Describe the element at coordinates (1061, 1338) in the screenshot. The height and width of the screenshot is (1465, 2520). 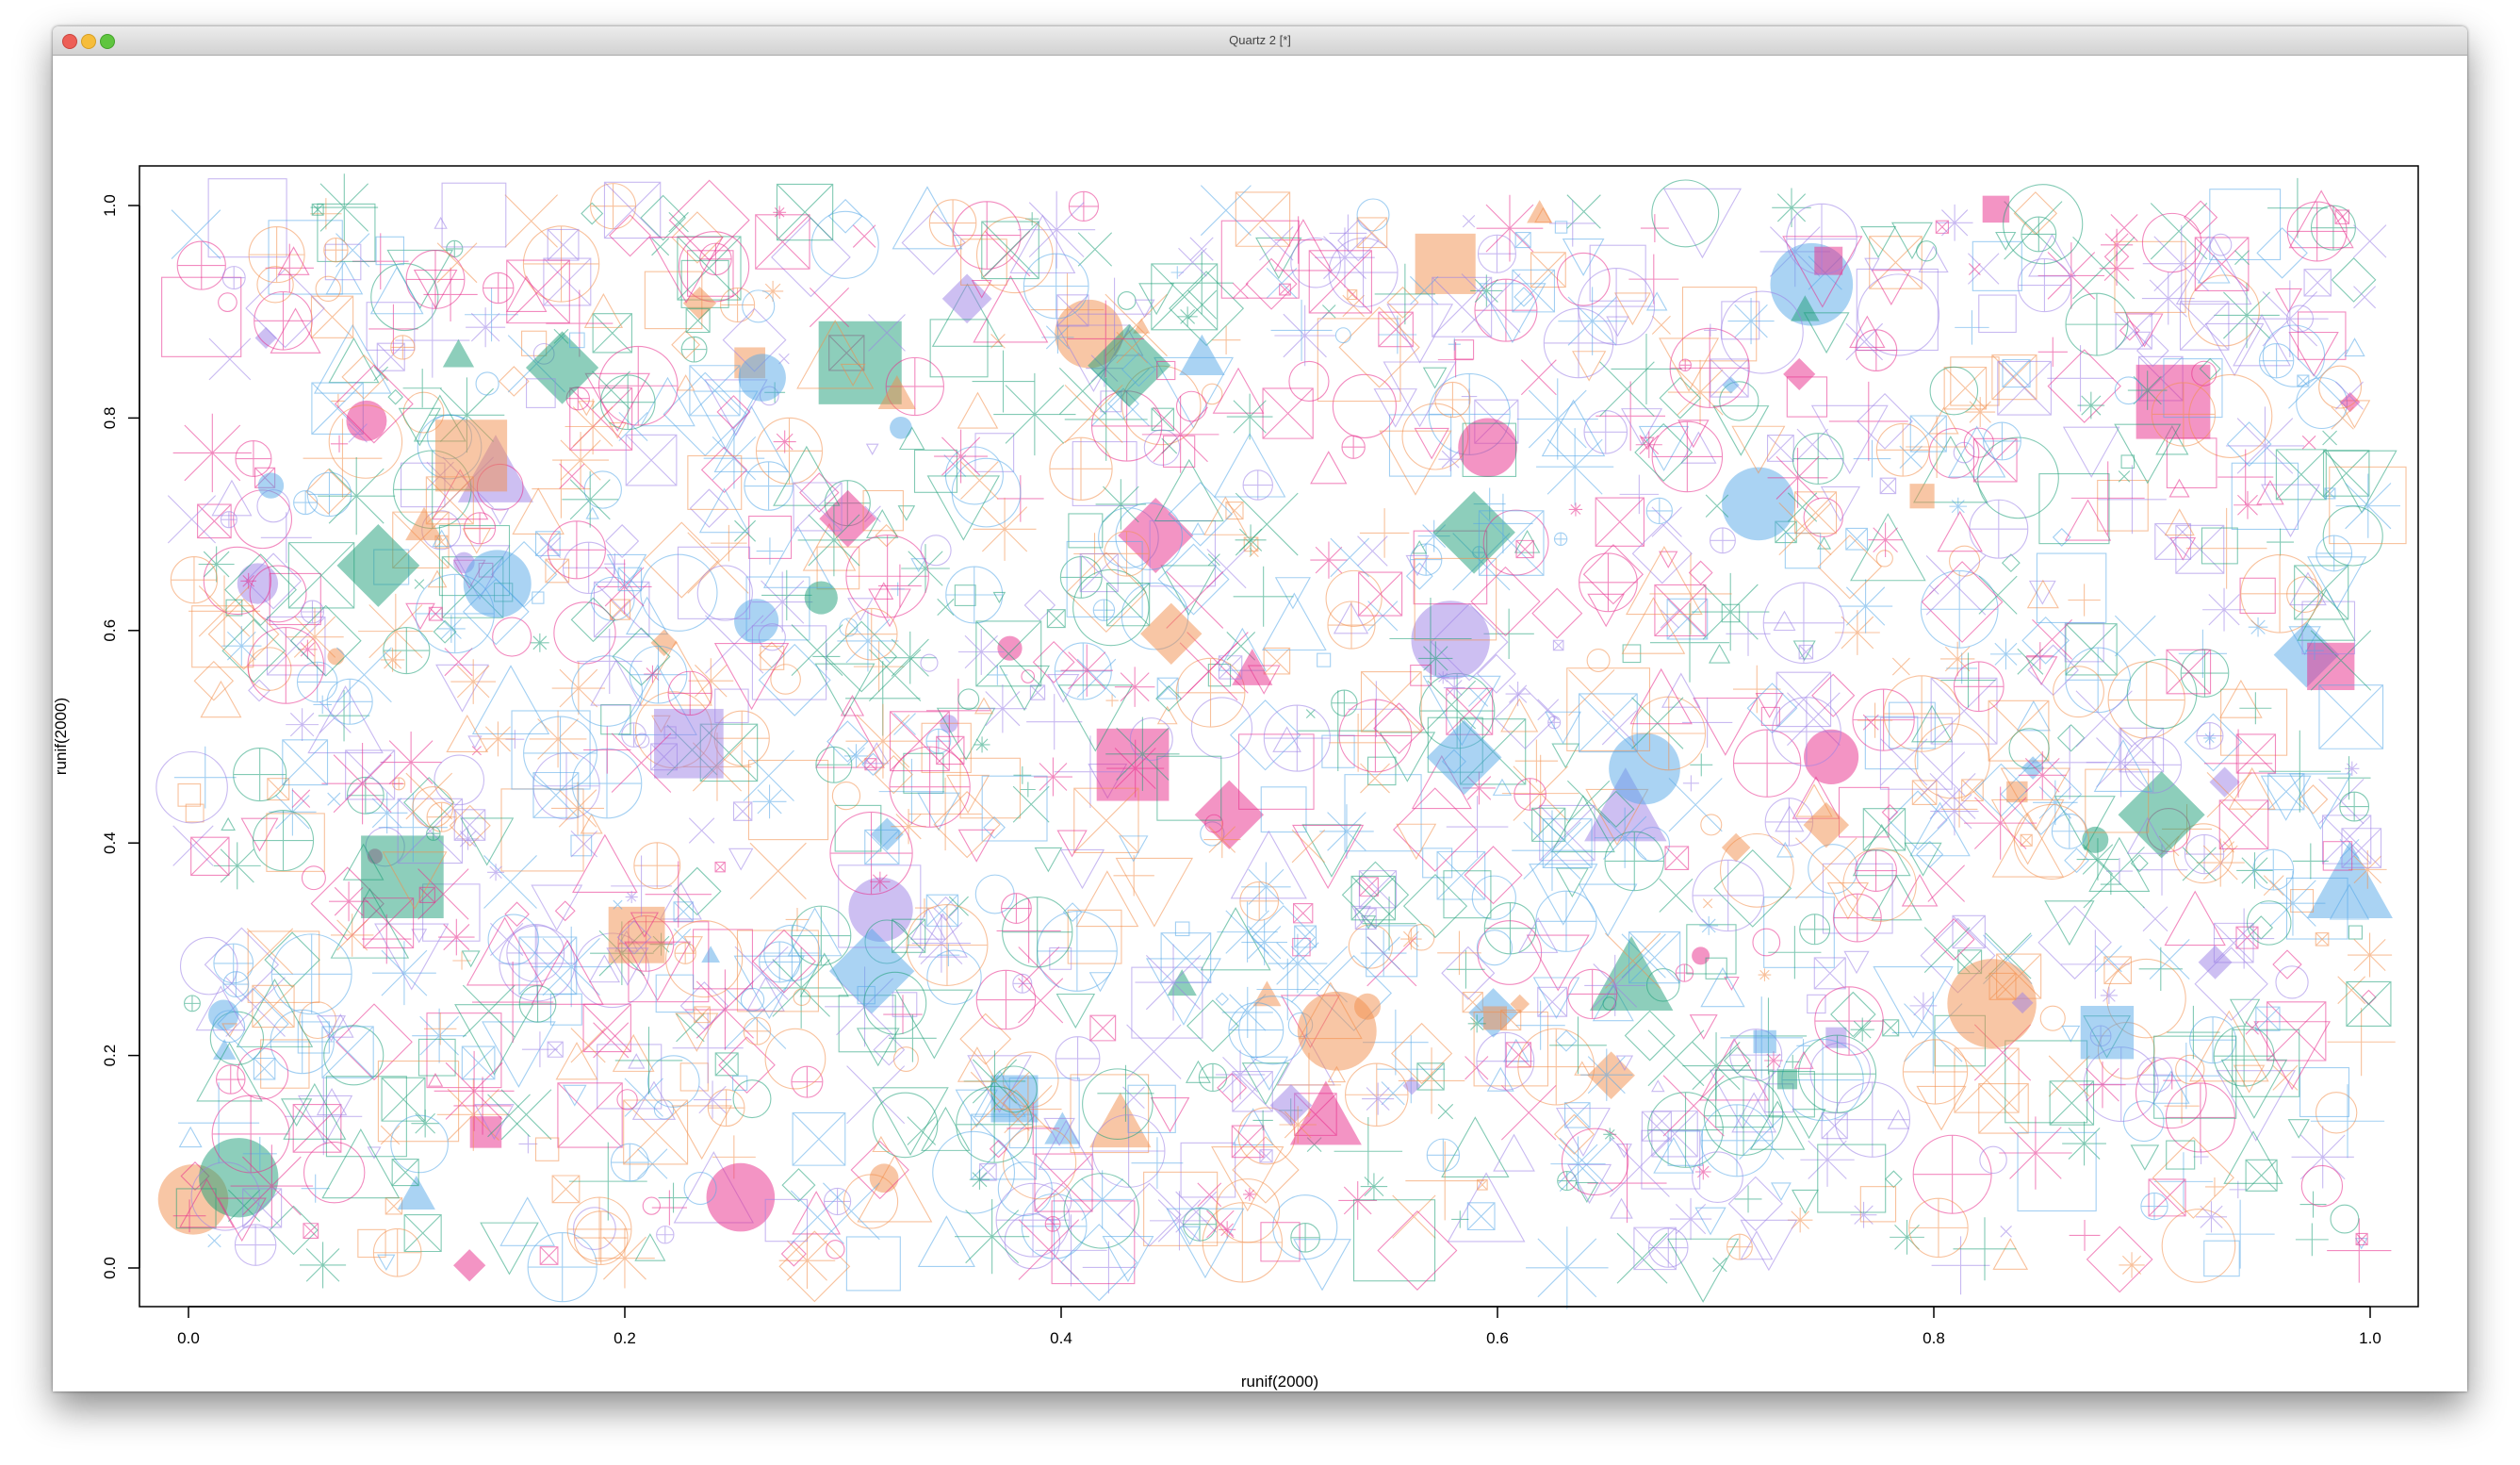
I see `x-tick-label: 0.4` at that location.